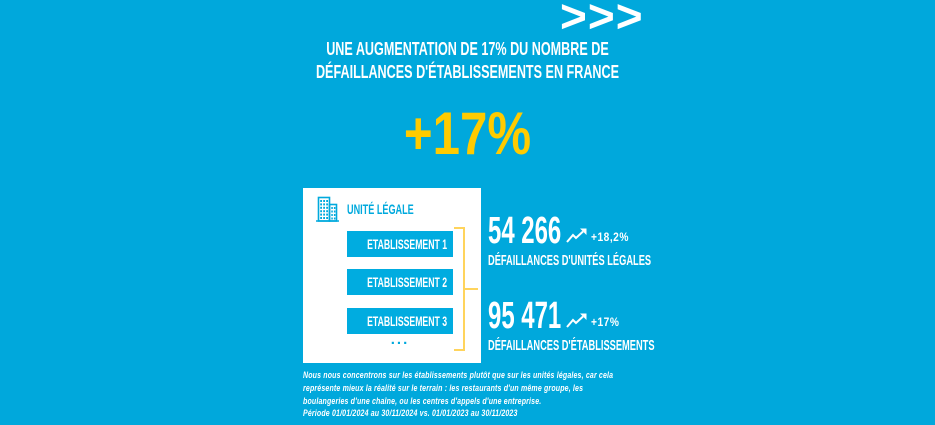 This screenshot has width=935, height=425. I want to click on establishment-2-label: ETABLISSEMENT 2, so click(407, 282).